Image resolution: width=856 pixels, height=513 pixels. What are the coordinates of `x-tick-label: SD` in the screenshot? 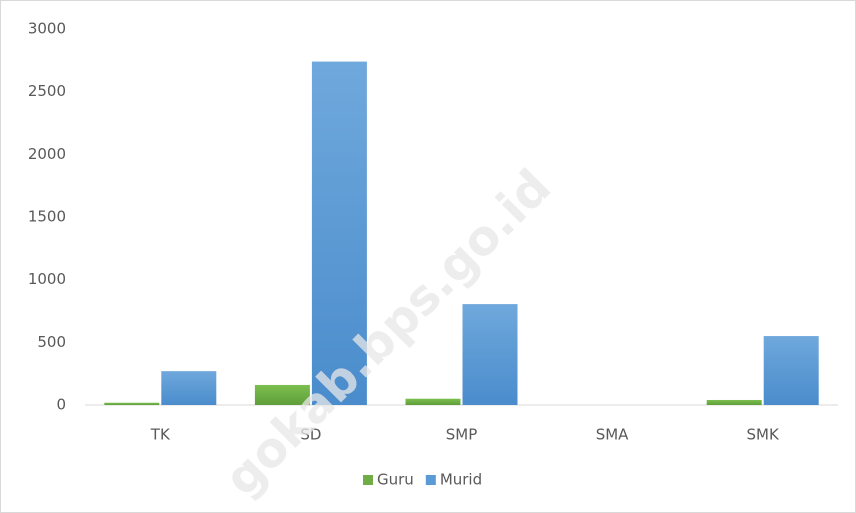 It's located at (310, 435).